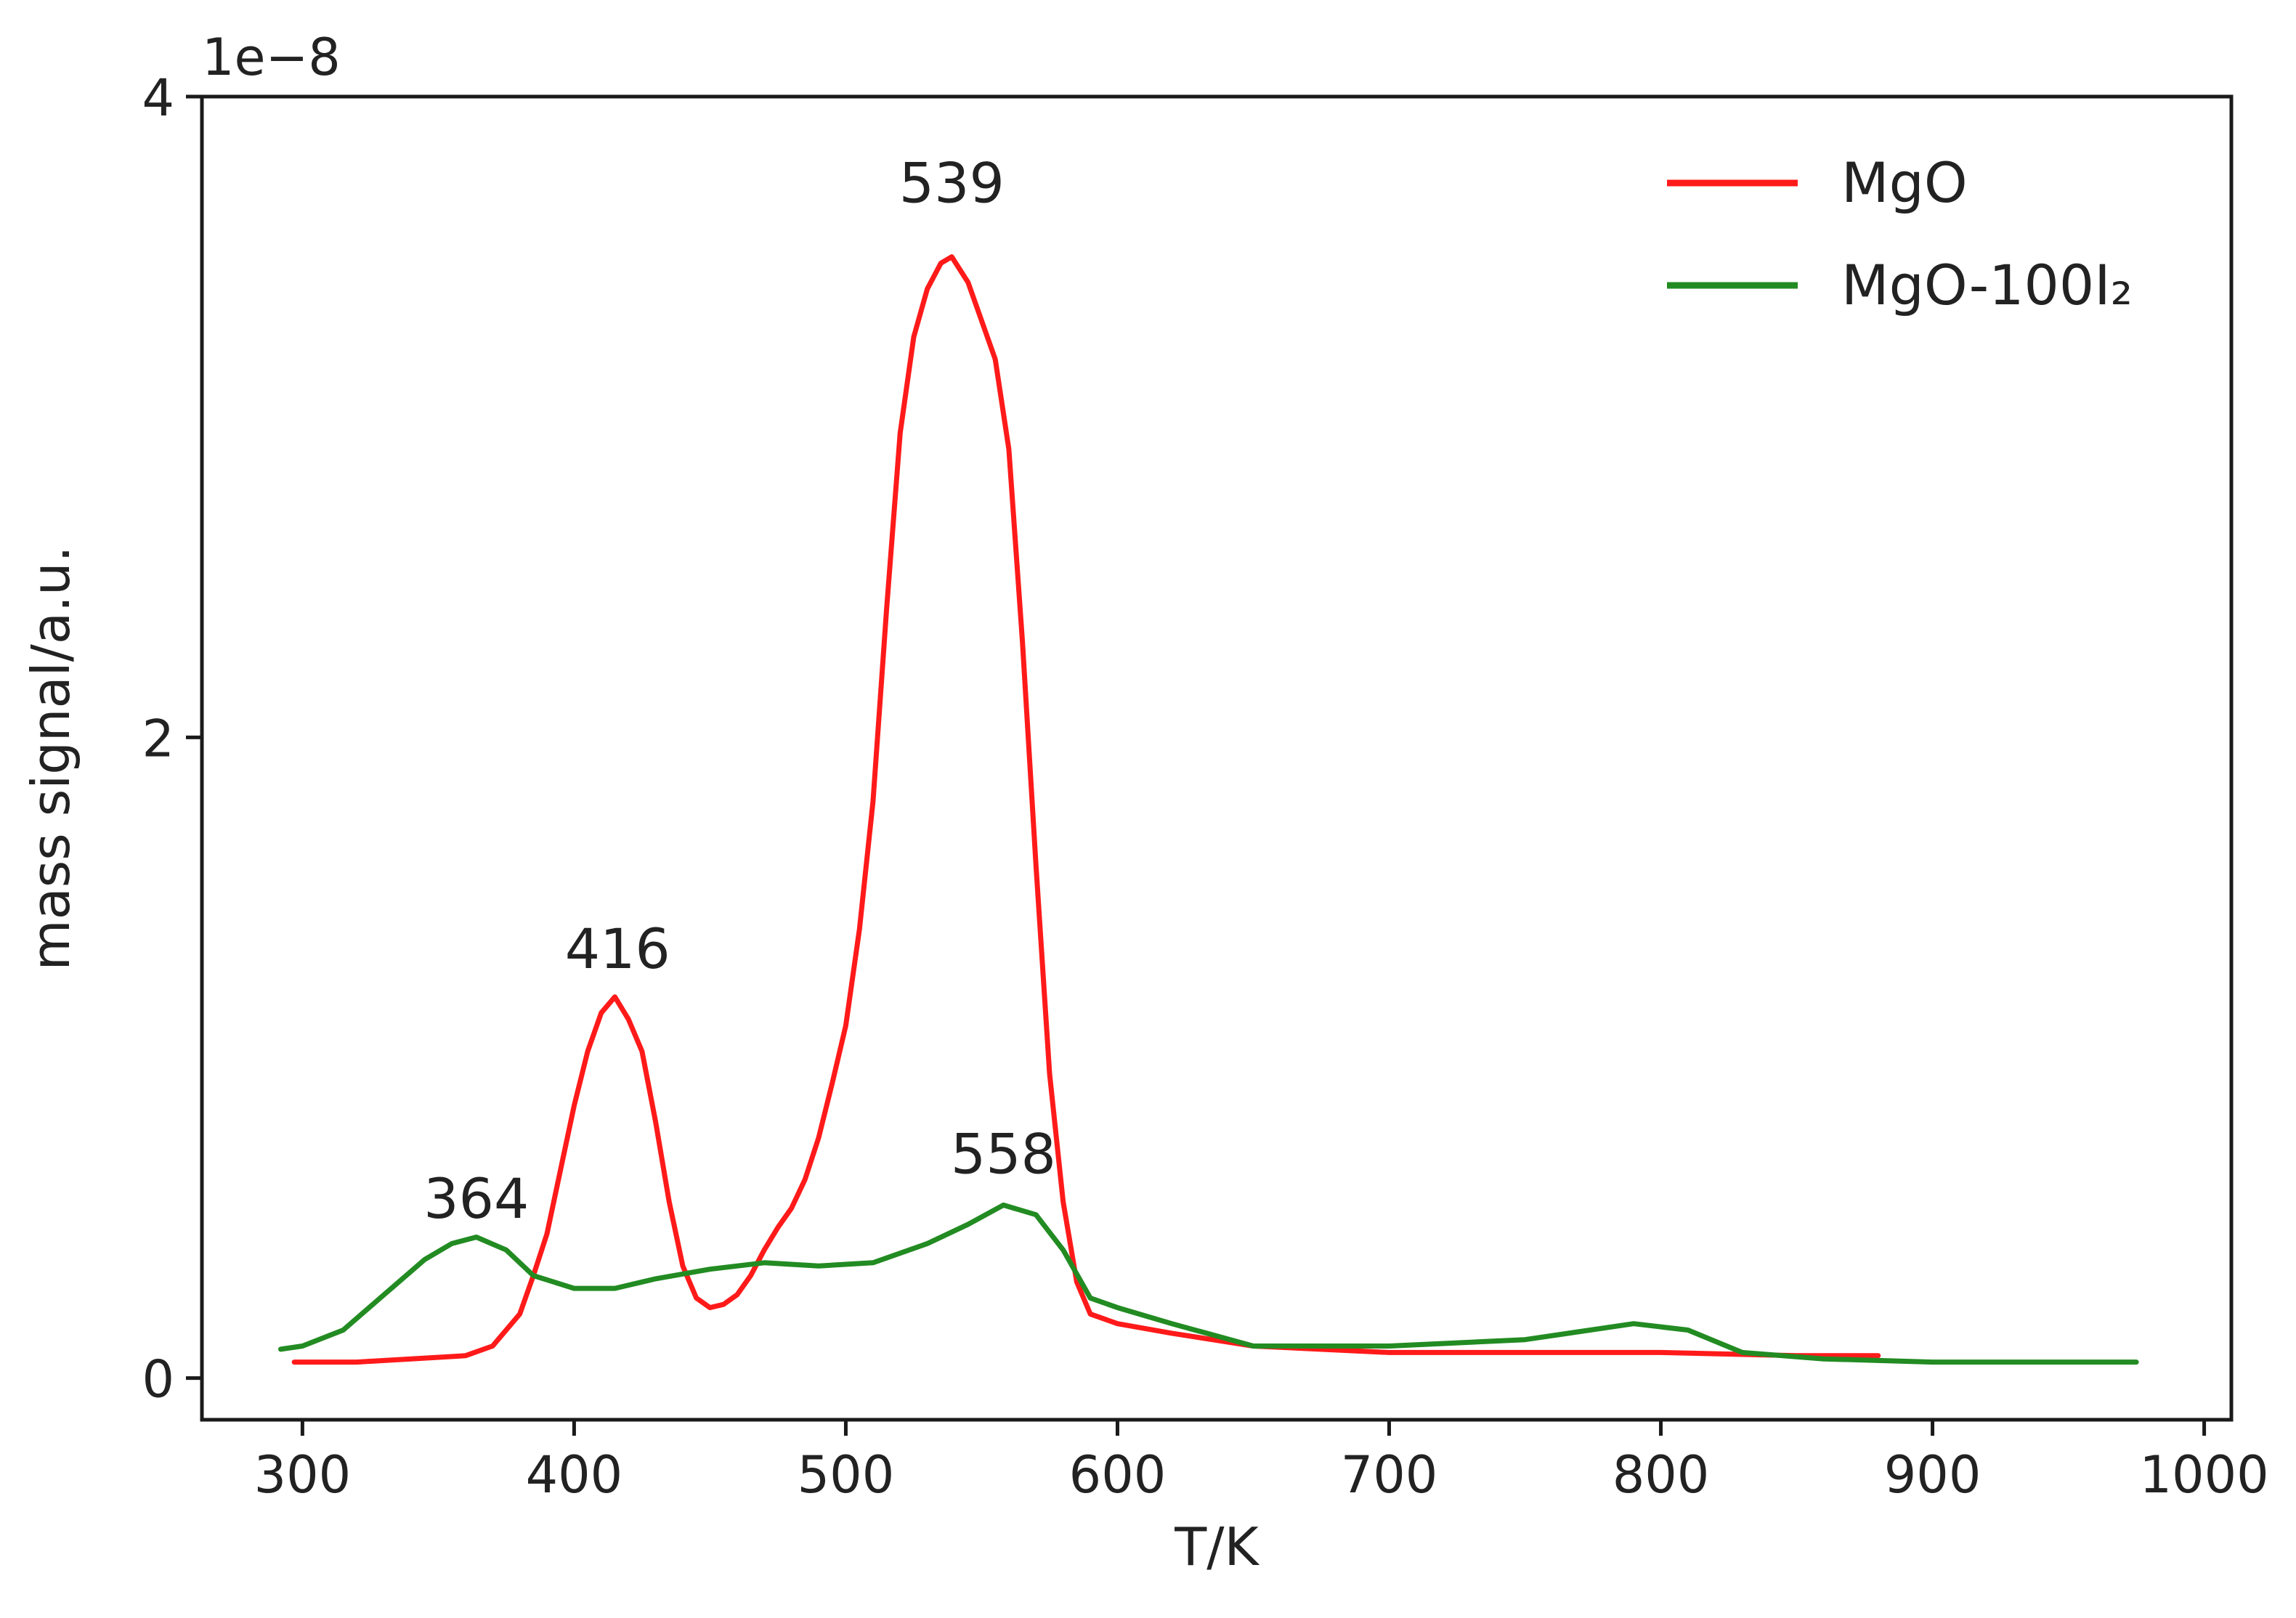 The width and height of the screenshot is (2296, 1618). Describe the element at coordinates (1209, 1283) in the screenshot. I see `series-line-mgo-100i2` at that location.